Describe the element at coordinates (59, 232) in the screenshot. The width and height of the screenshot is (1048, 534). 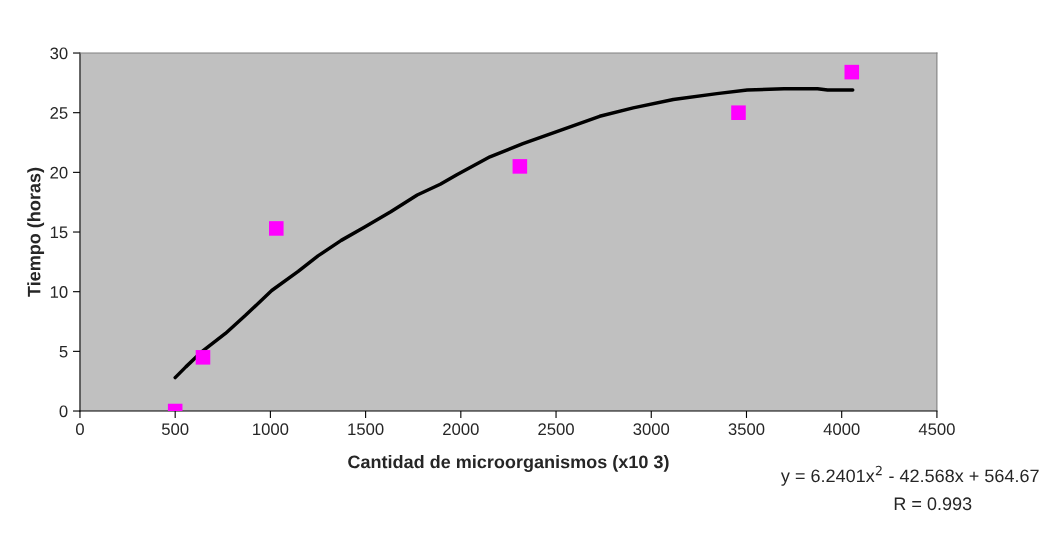
I see `y-tick-label: 15` at that location.